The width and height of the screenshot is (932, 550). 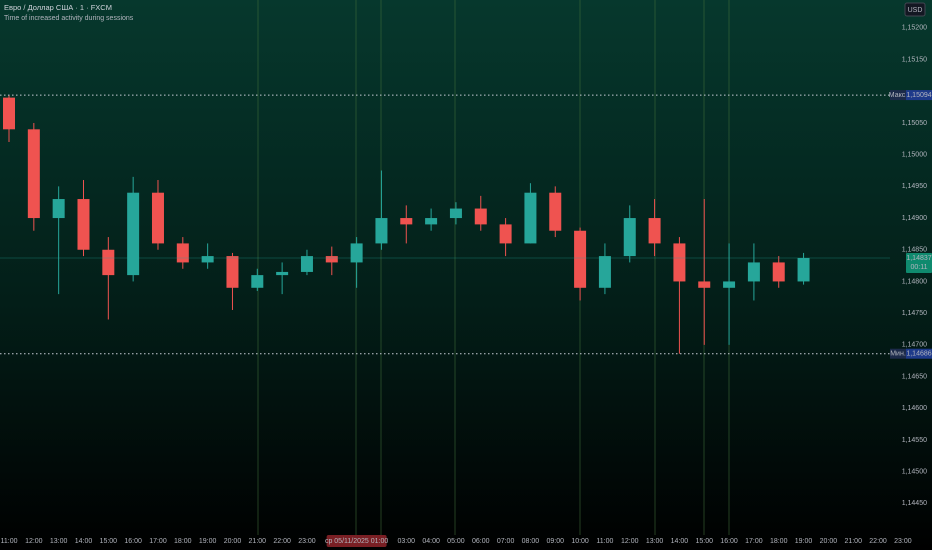 I want to click on x-tick-label: 08:00, so click(x=531, y=541).